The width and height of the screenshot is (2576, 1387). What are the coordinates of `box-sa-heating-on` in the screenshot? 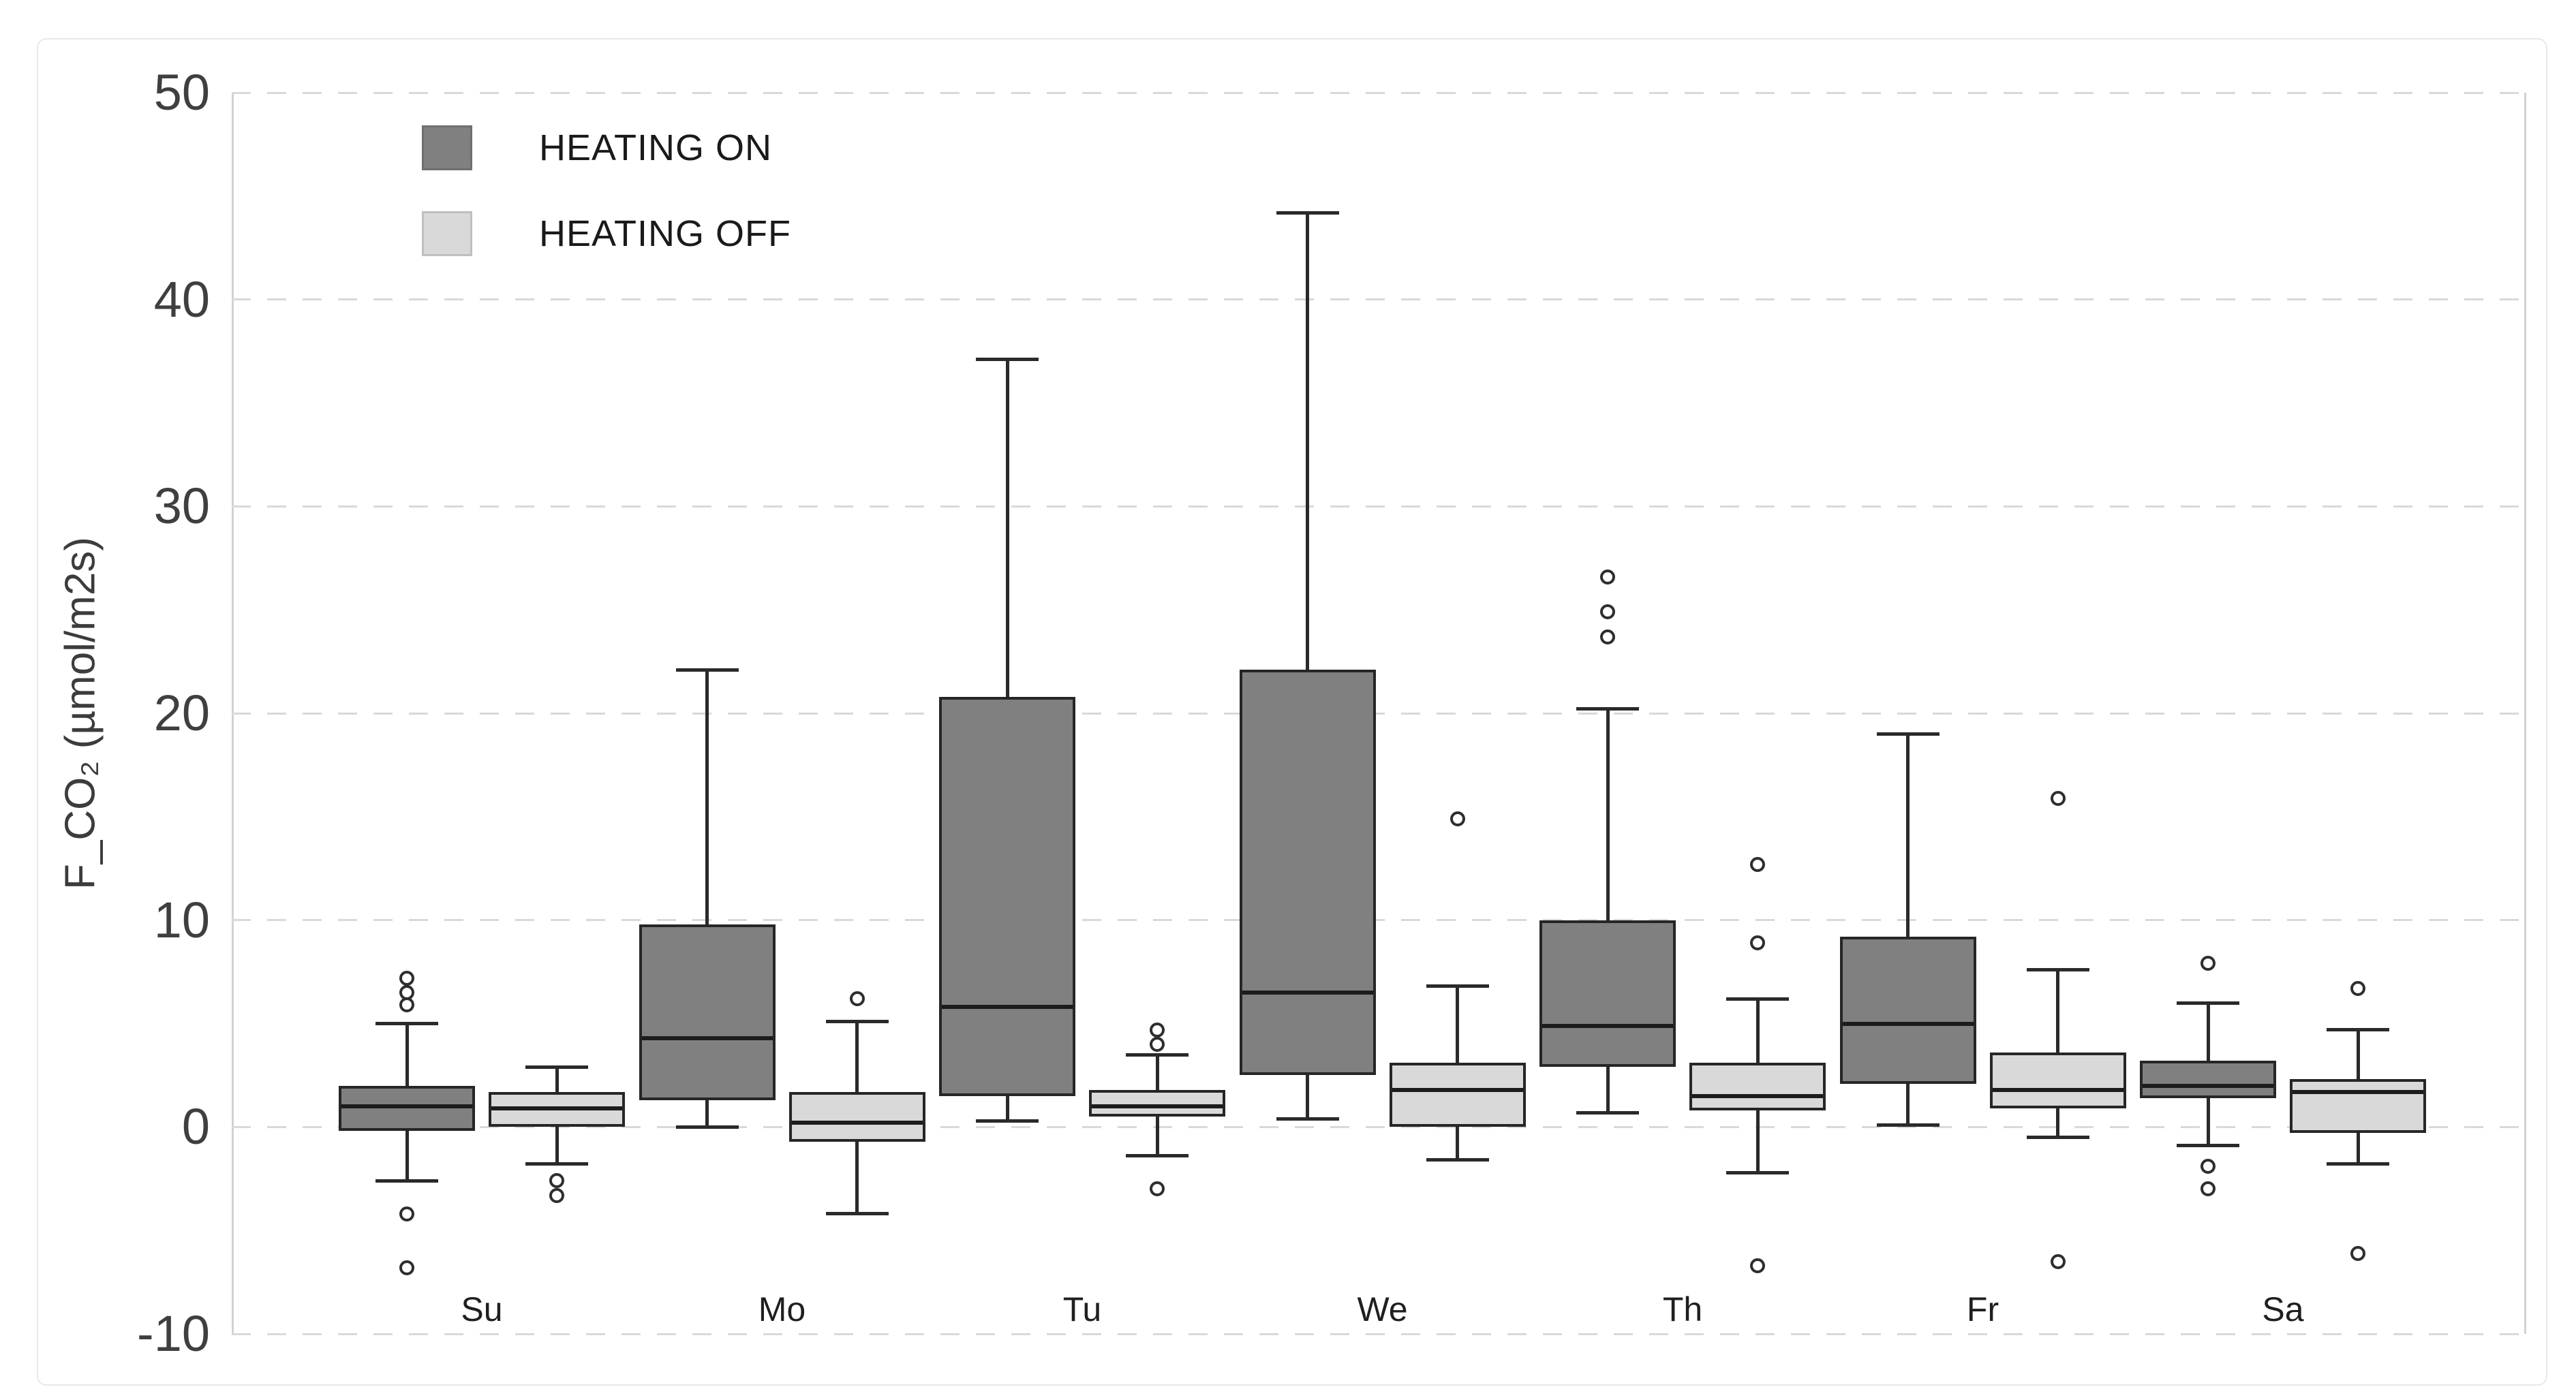 It's located at (2208, 1079).